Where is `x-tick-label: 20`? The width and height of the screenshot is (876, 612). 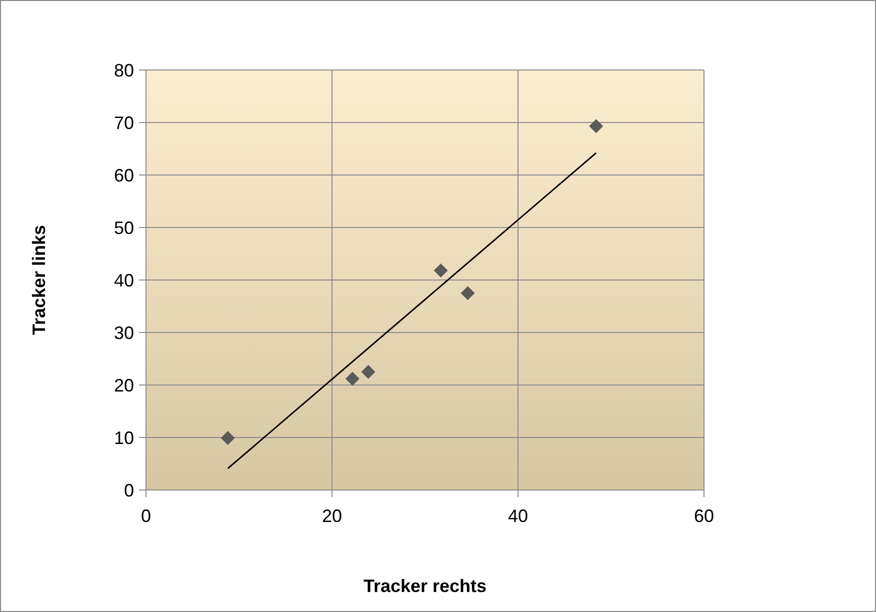
x-tick-label: 20 is located at coordinates (332, 516).